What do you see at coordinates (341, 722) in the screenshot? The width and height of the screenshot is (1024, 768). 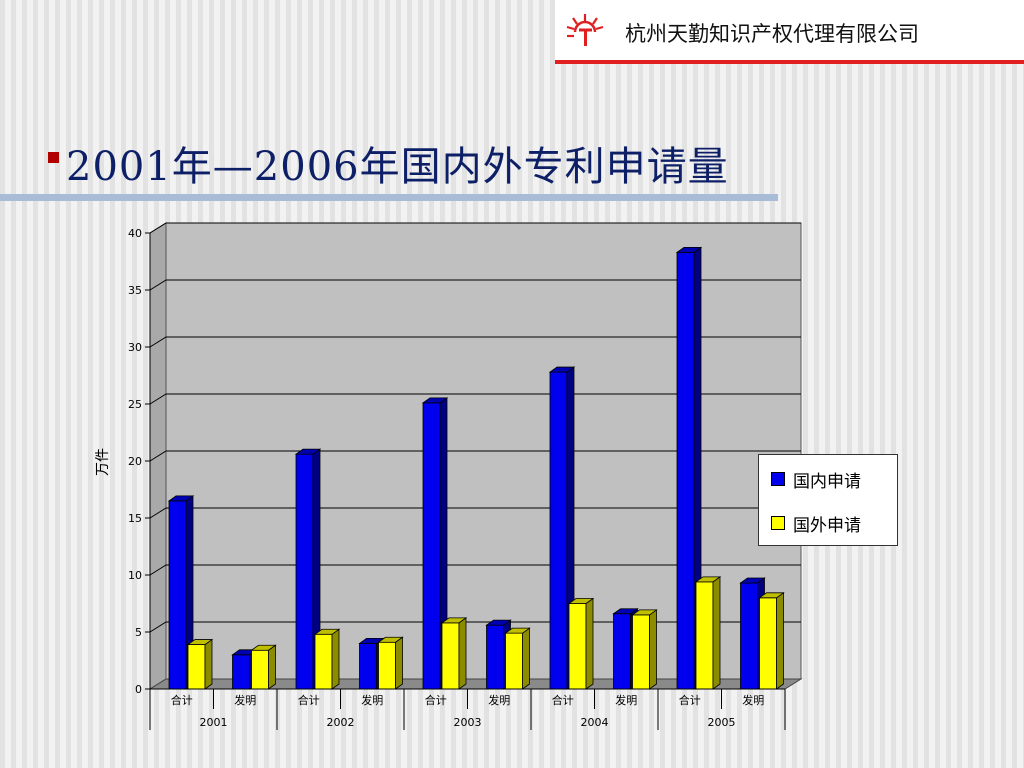 I see `group-label: 2002` at bounding box center [341, 722].